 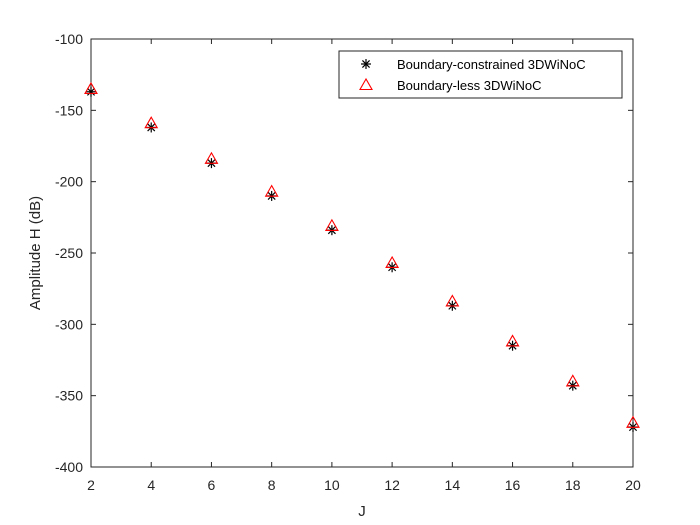 I want to click on x-tick-label: 20, so click(x=633, y=485).